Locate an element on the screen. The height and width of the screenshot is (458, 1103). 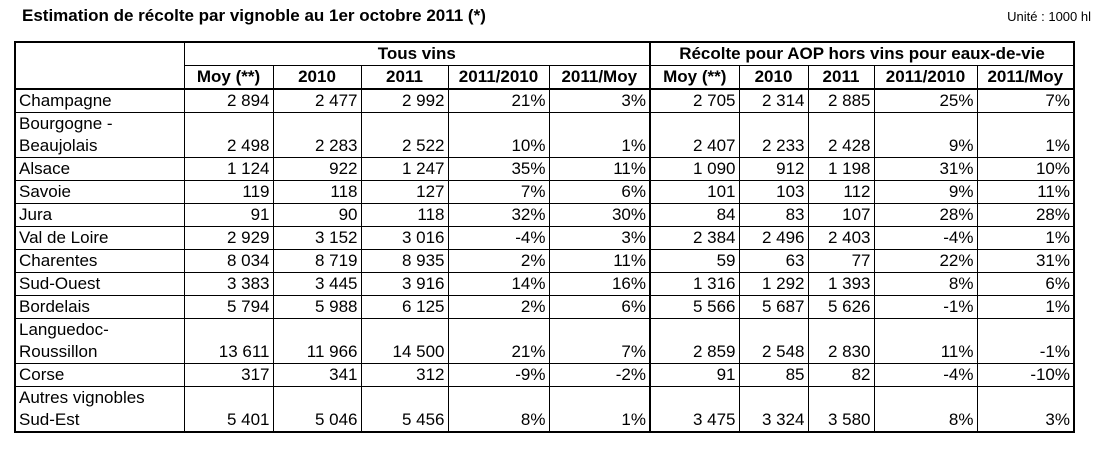
row-label: Champagne is located at coordinates (99, 101).